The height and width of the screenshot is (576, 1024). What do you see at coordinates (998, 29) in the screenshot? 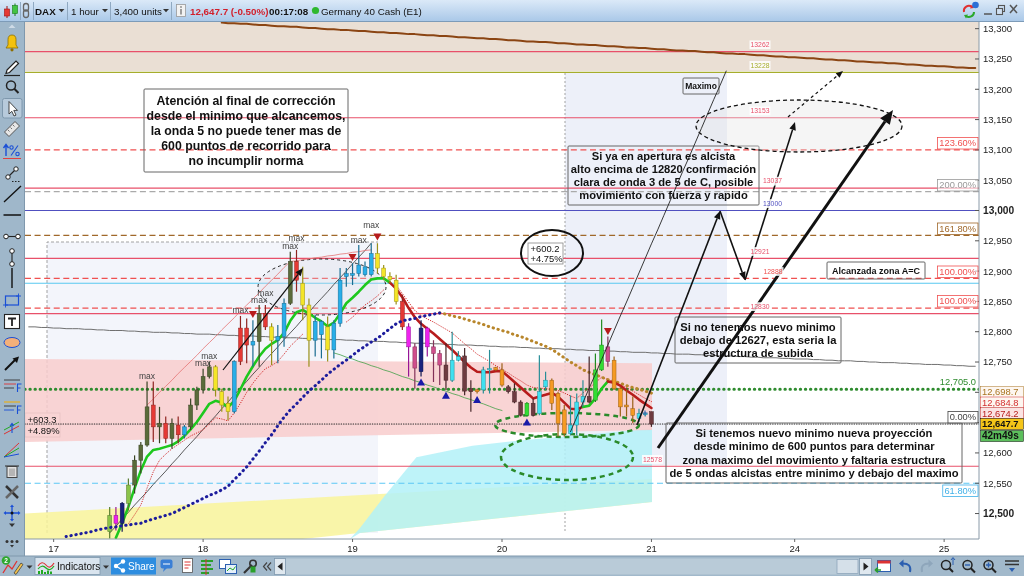
I see `y-tick-label: 13,300` at bounding box center [998, 29].